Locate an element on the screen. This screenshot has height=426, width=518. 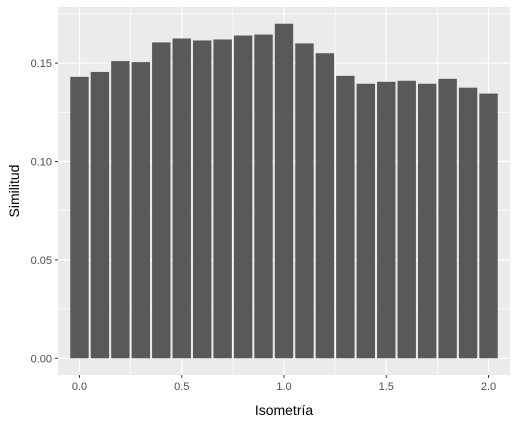
x-axis-title: Isometría is located at coordinates (284, 410).